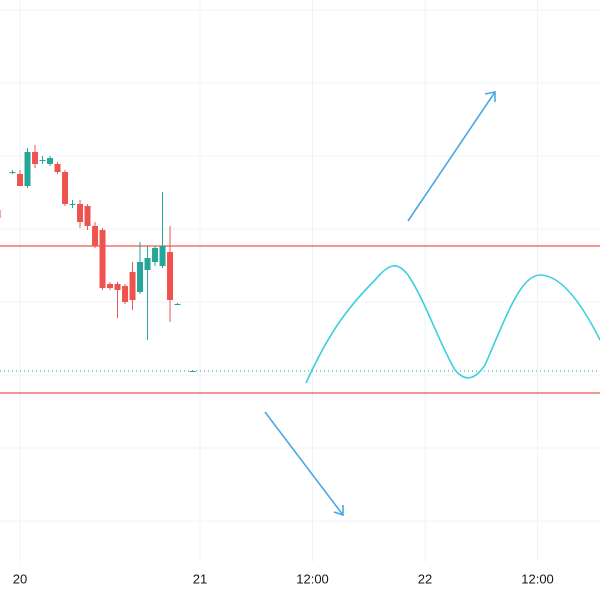 The image size is (600, 600). What do you see at coordinates (304, 464) in the screenshot?
I see `arrow-down` at bounding box center [304, 464].